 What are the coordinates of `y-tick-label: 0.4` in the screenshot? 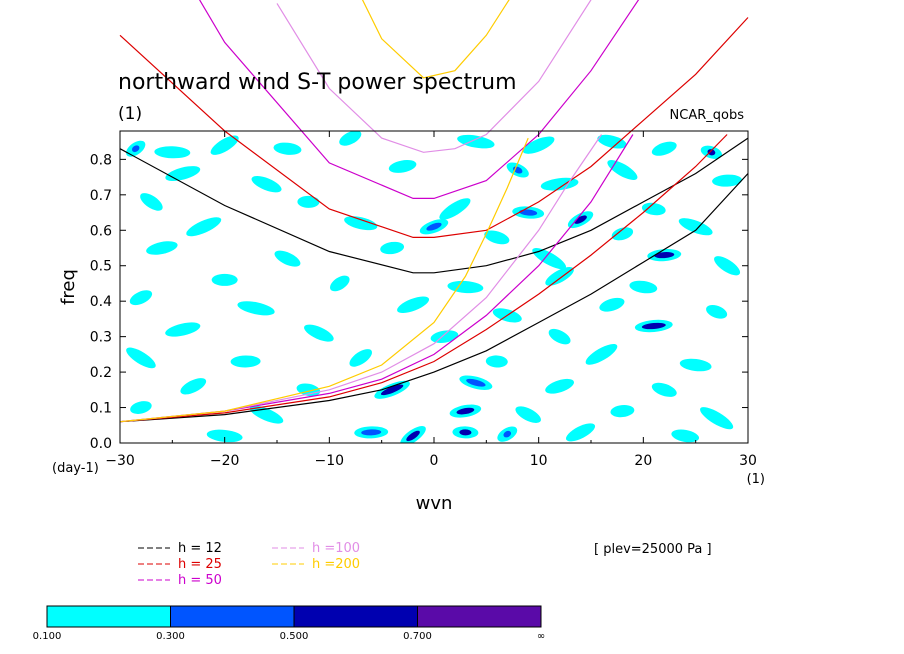 It's located at (101, 302).